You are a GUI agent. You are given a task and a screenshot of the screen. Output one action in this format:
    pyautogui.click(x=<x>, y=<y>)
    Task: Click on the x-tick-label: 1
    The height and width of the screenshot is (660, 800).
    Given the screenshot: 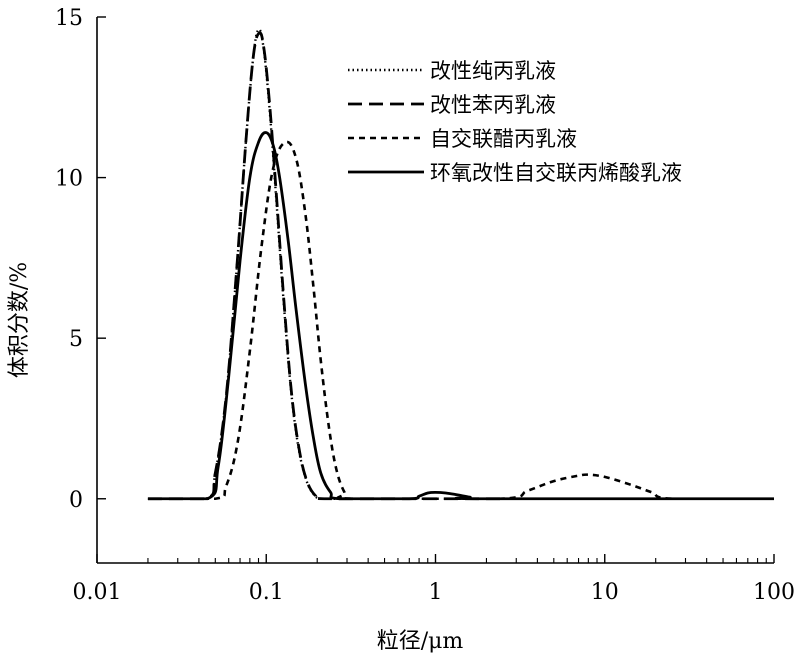 What is the action you would take?
    pyautogui.click(x=436, y=592)
    